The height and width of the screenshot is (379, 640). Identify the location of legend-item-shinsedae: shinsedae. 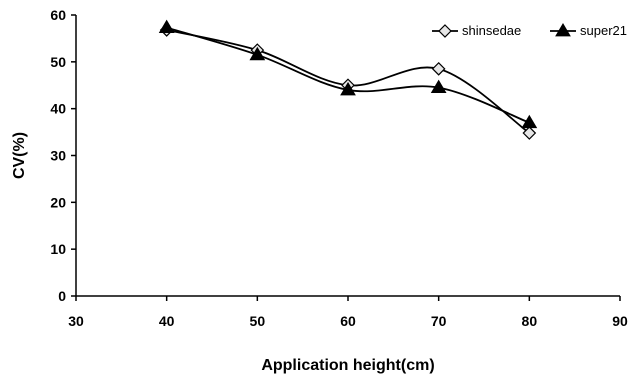
(476, 30).